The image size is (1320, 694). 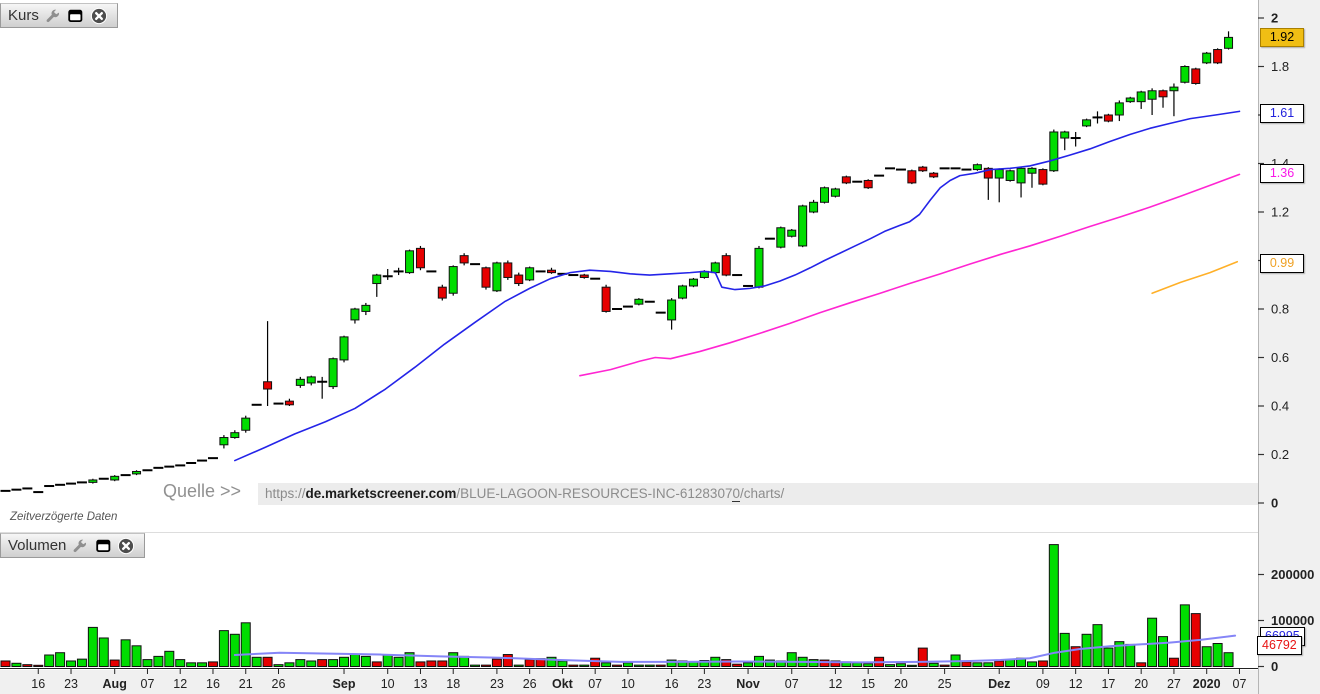 I want to click on svg-text: 13, so click(x=421, y=684).